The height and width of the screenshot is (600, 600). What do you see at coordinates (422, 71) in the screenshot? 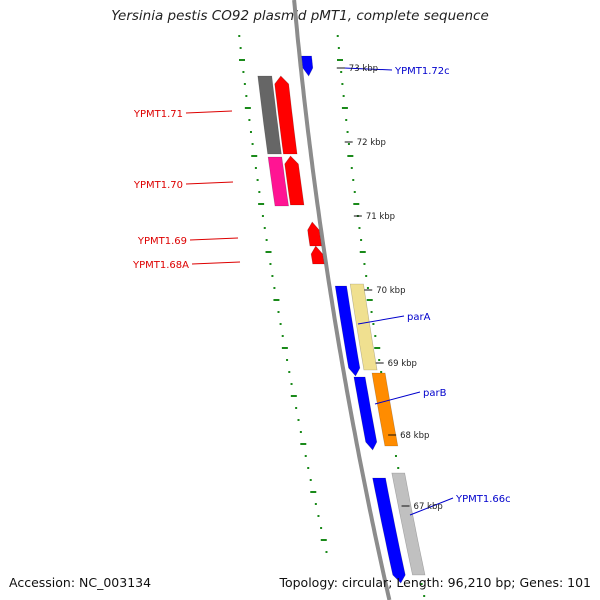
I see `gene-label-YPMT1.72c: YPMT1.72c` at bounding box center [422, 71].